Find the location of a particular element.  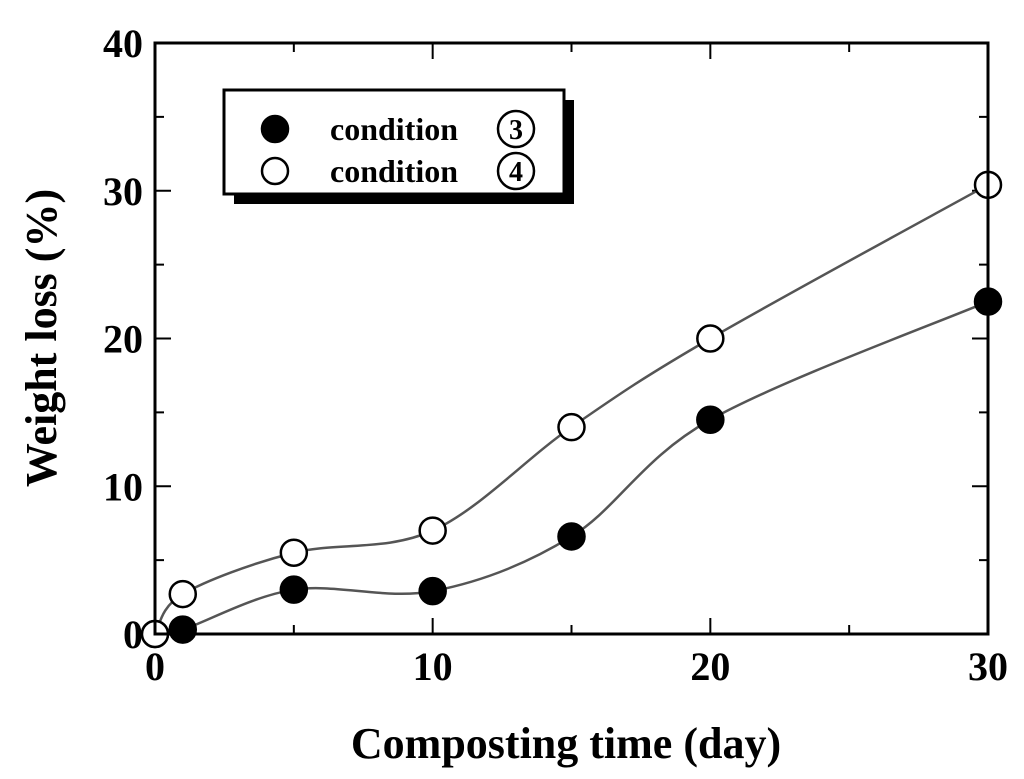

y-tick-label: 30 is located at coordinates (123, 191).